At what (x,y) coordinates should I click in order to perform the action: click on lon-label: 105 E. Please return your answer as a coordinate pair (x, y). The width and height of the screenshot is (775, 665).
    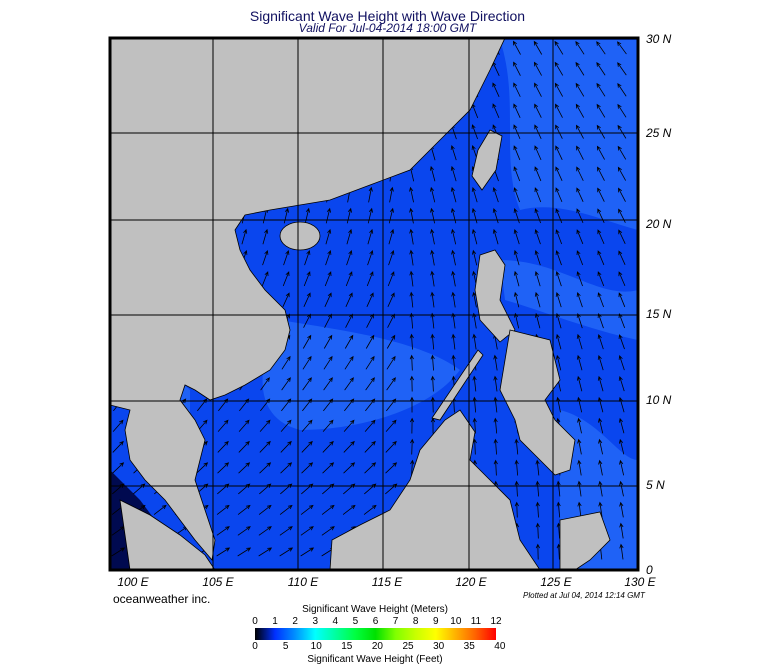
    Looking at the image, I should click on (218, 582).